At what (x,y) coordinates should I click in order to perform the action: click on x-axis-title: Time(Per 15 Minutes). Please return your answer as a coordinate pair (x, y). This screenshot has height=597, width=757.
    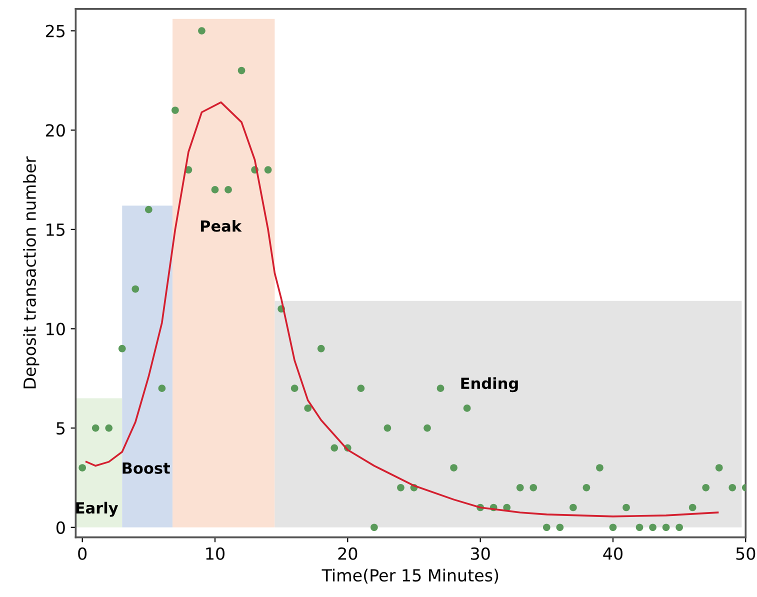
    Looking at the image, I should click on (410, 576).